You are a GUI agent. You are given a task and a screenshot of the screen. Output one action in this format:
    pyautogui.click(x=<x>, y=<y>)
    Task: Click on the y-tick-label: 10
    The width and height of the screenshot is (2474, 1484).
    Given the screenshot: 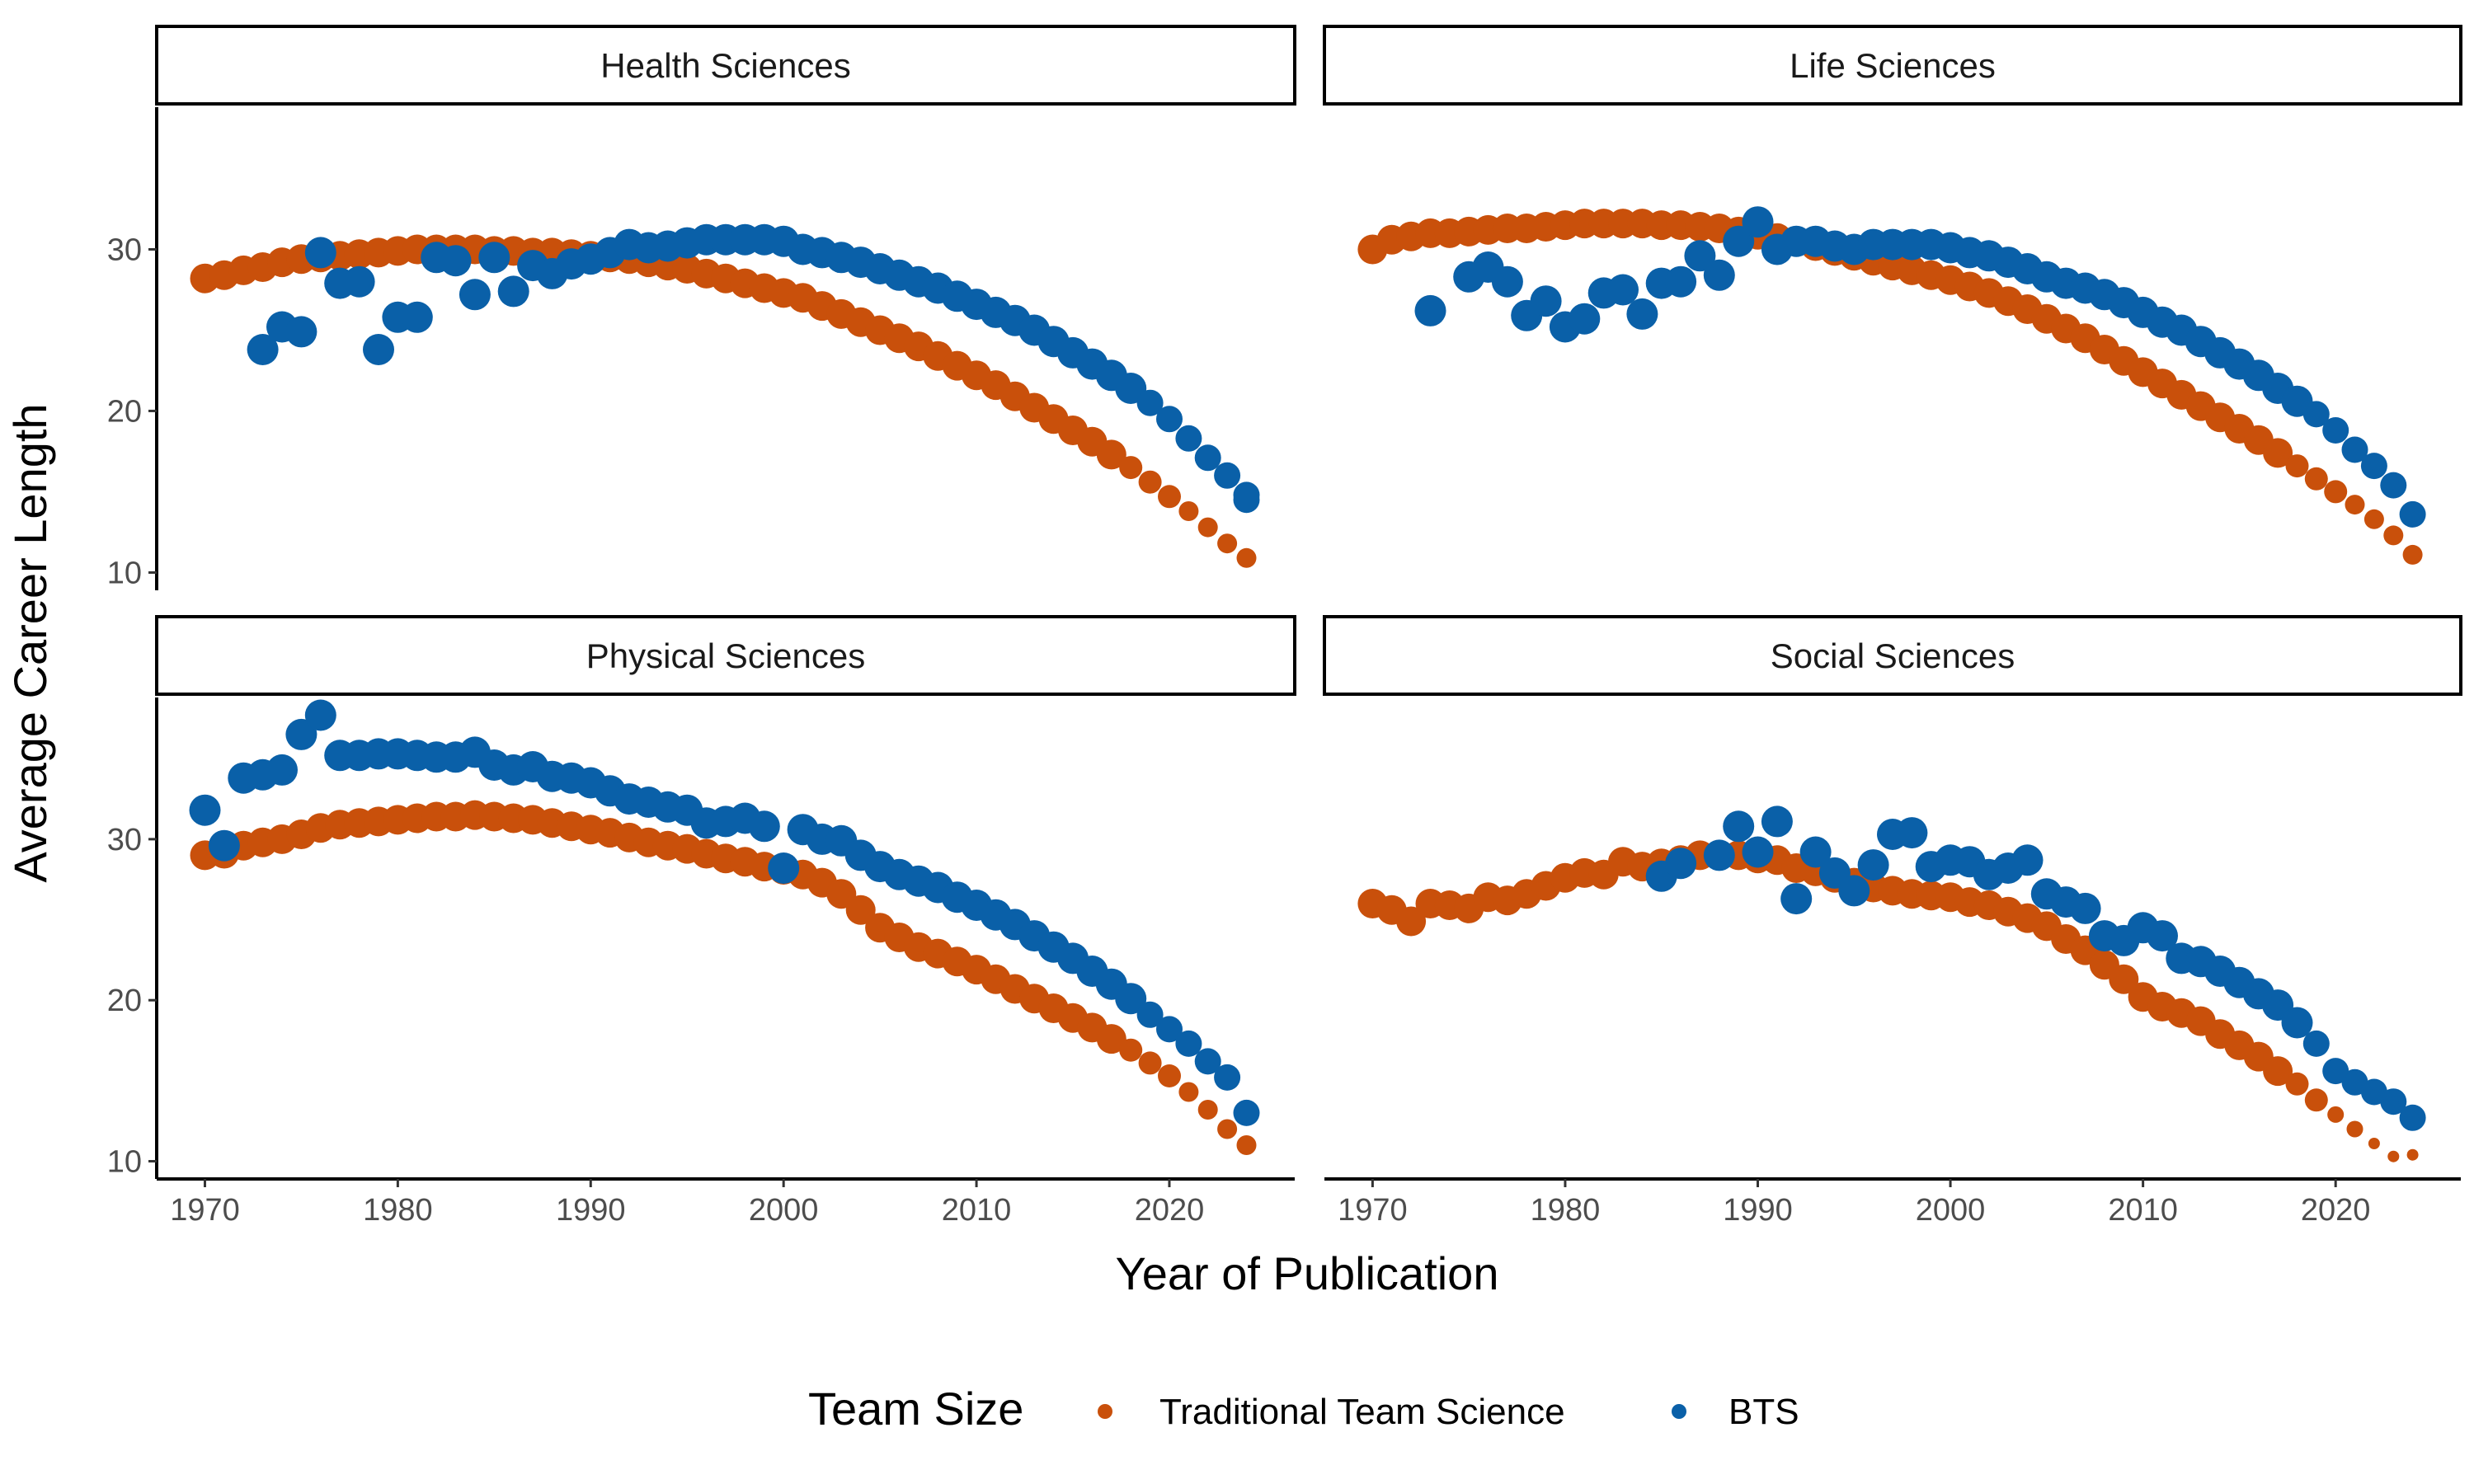 What is the action you would take?
    pyautogui.click(x=124, y=1162)
    